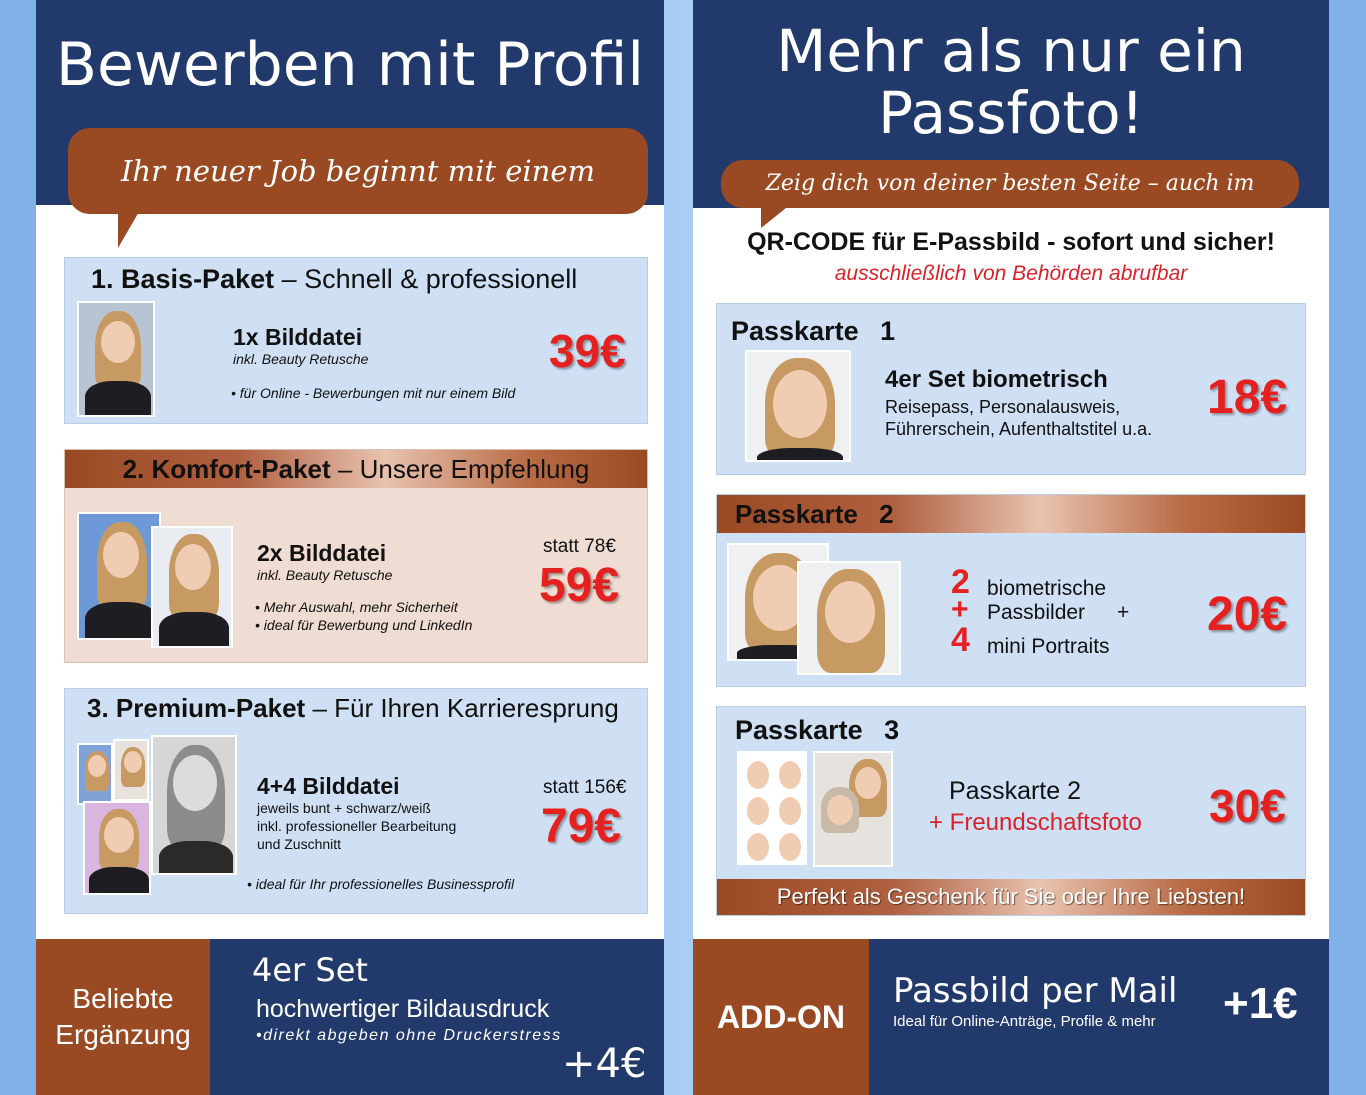 Image resolution: width=1366 pixels, height=1095 pixels. What do you see at coordinates (853, 809) in the screenshot?
I see `friendship-photo` at bounding box center [853, 809].